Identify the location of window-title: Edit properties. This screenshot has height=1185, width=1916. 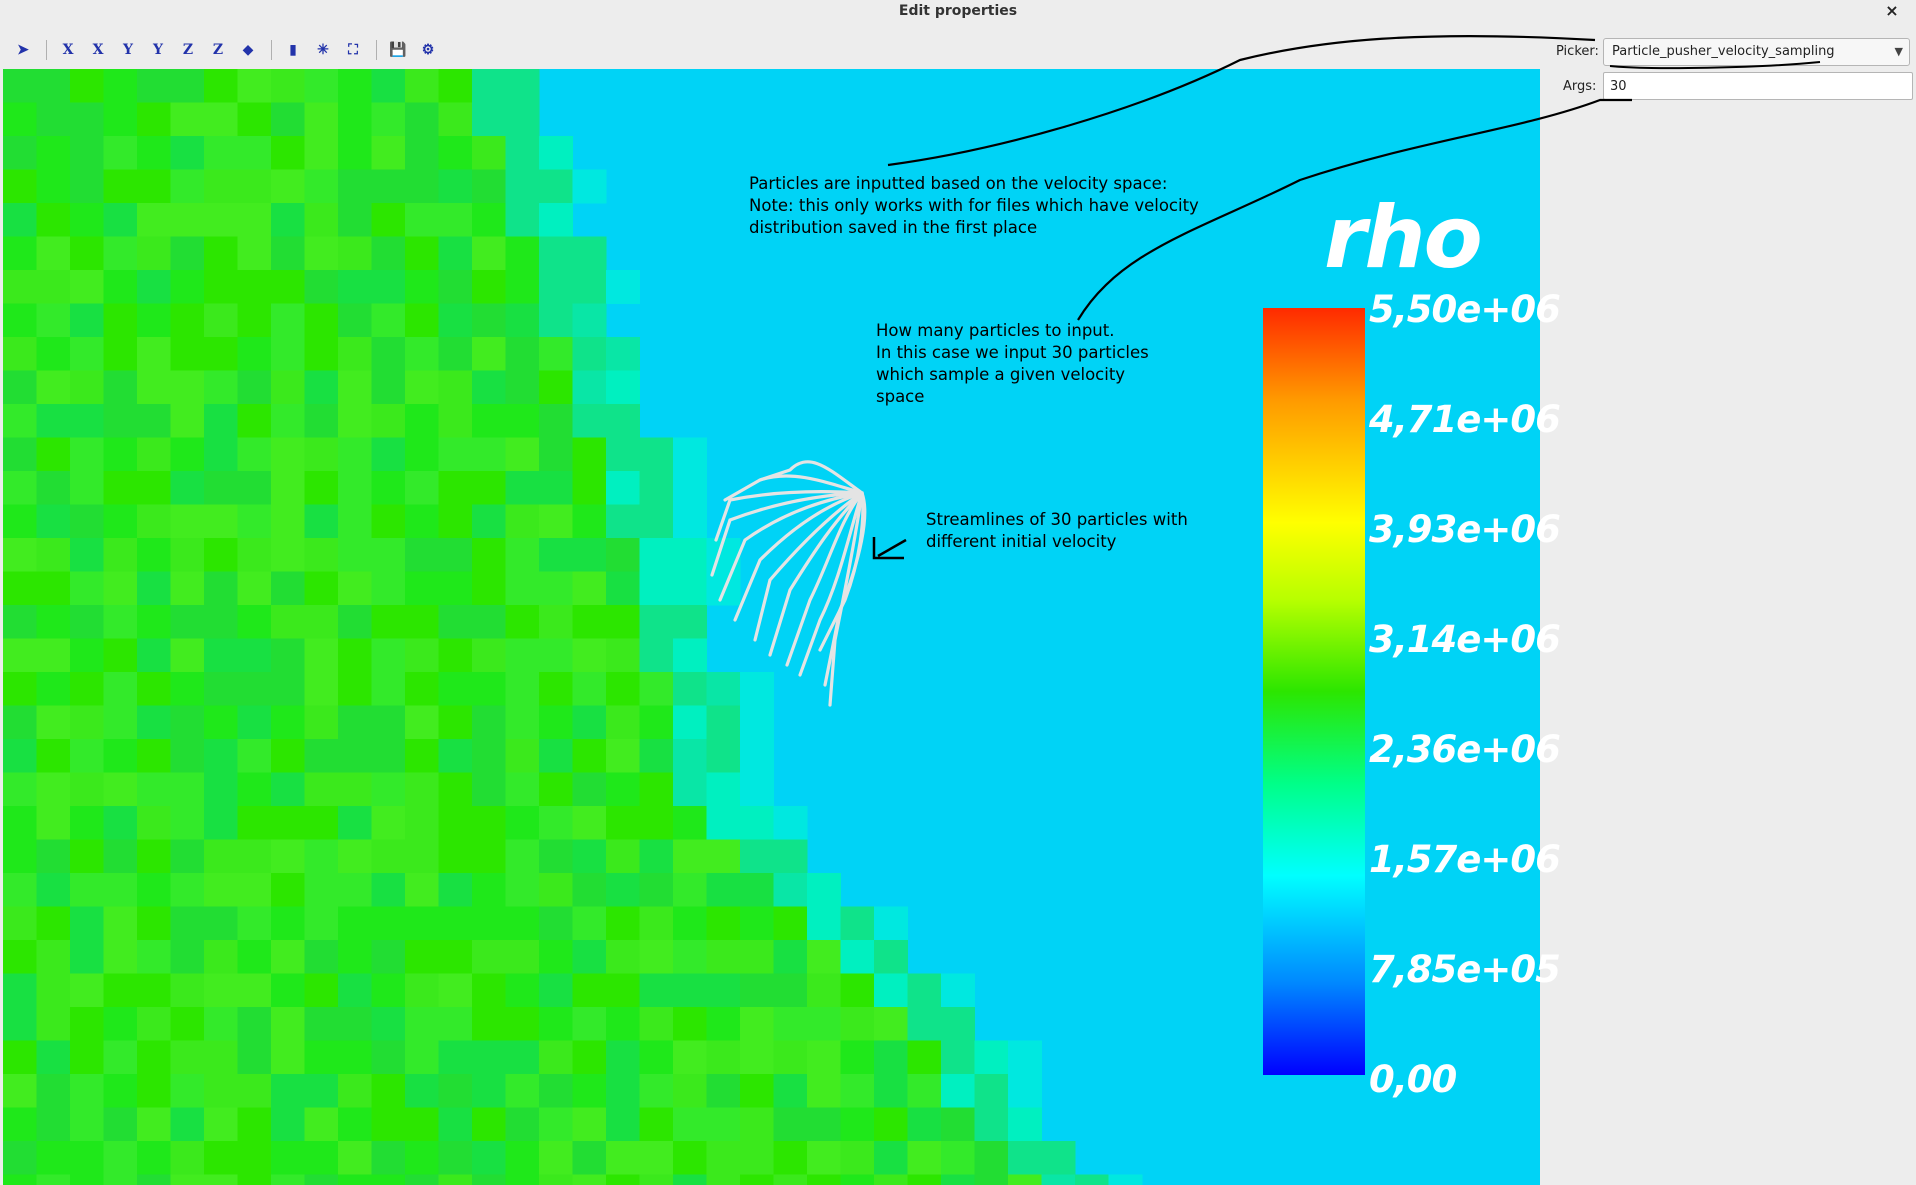
(958, 11).